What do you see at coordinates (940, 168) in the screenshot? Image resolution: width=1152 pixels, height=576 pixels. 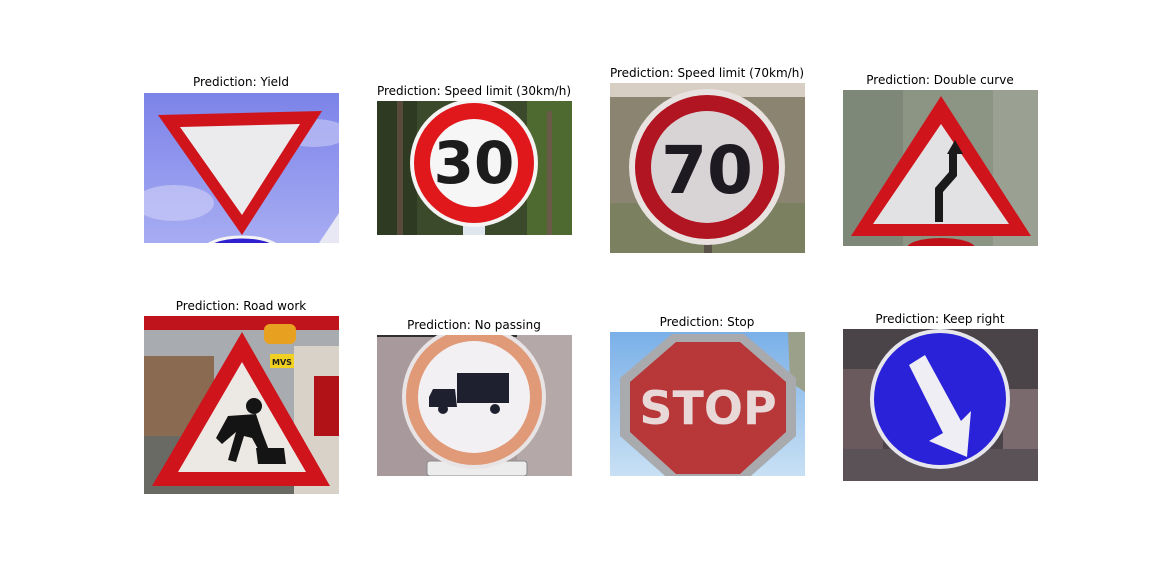 I see `double-curve-sign-image` at bounding box center [940, 168].